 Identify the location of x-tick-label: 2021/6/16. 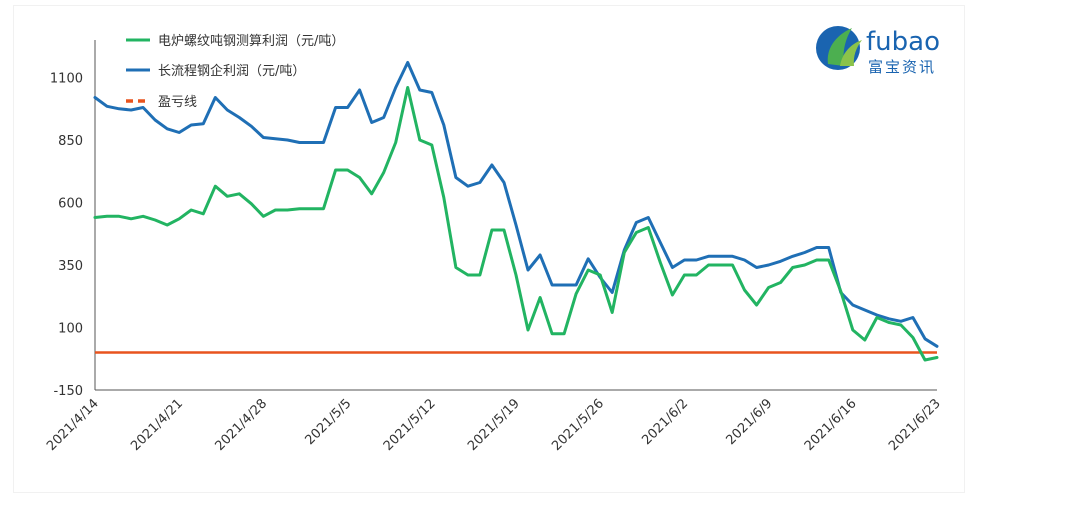
(831, 425).